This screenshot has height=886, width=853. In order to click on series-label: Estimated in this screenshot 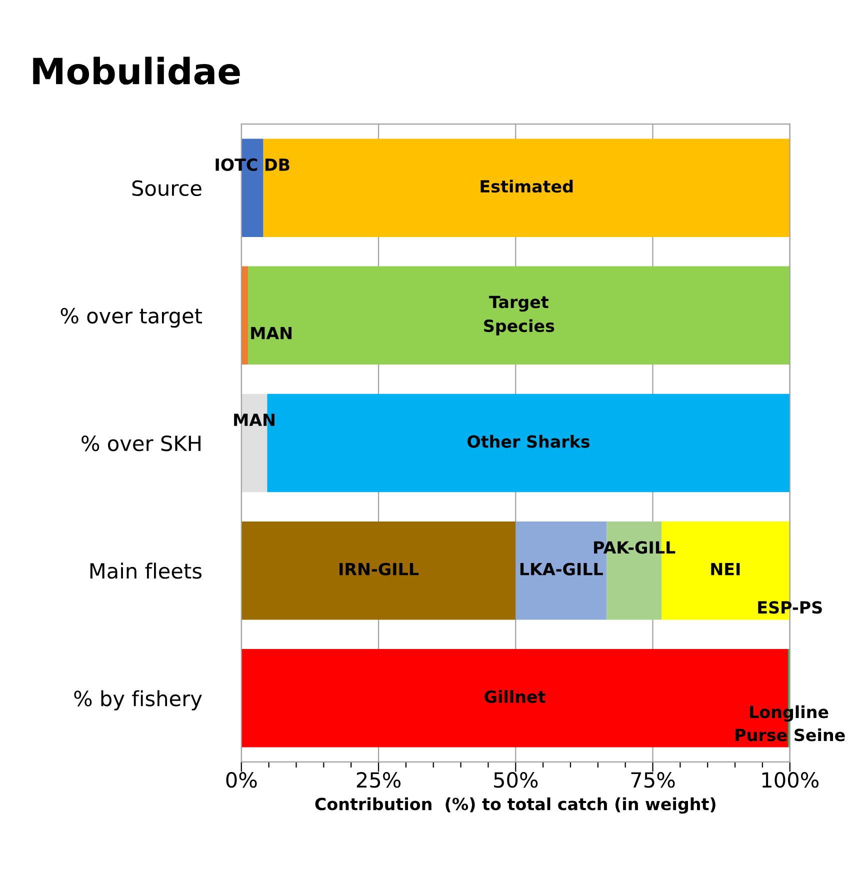, I will do `click(526, 186)`.